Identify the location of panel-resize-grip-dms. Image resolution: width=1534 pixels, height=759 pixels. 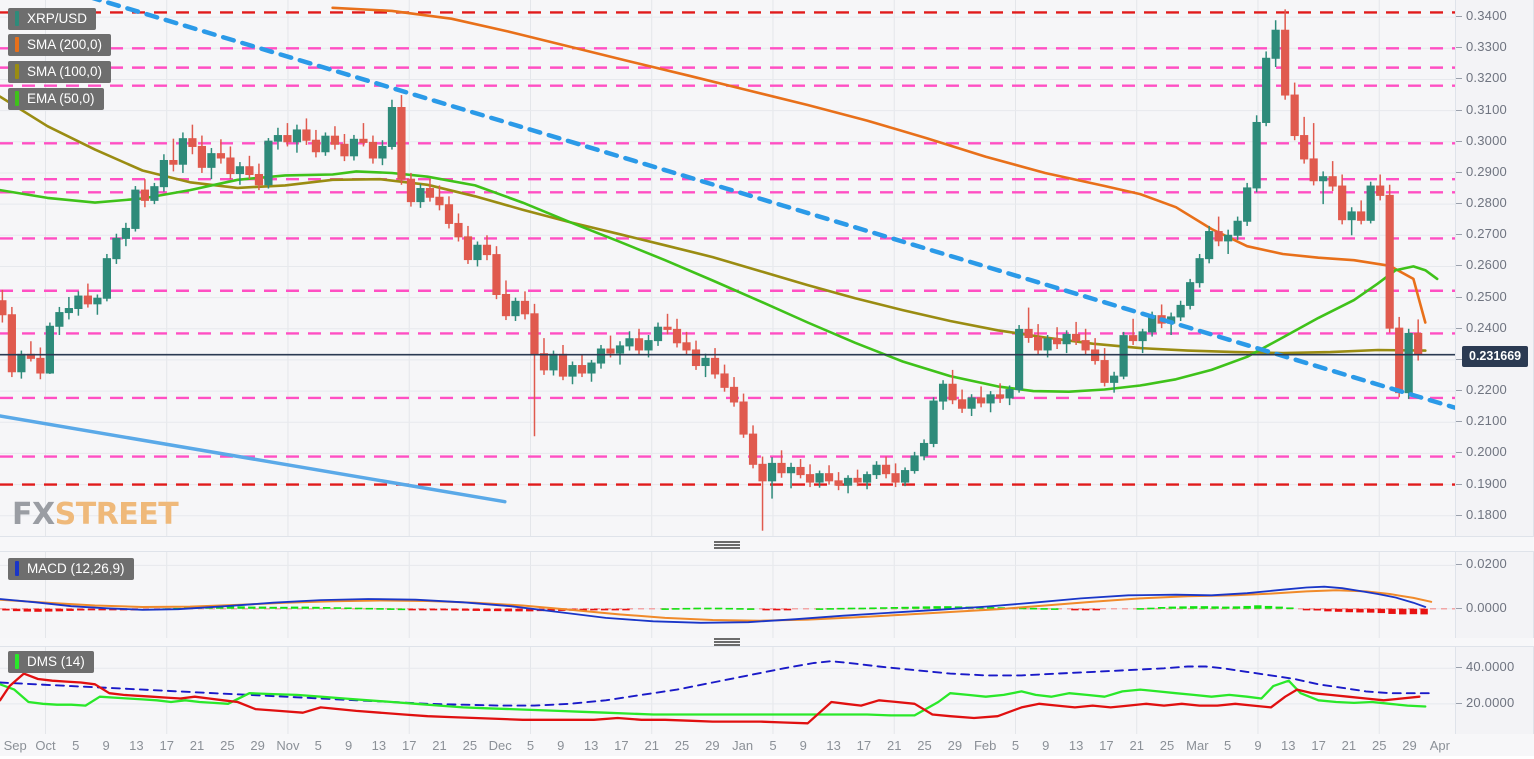
(727, 642).